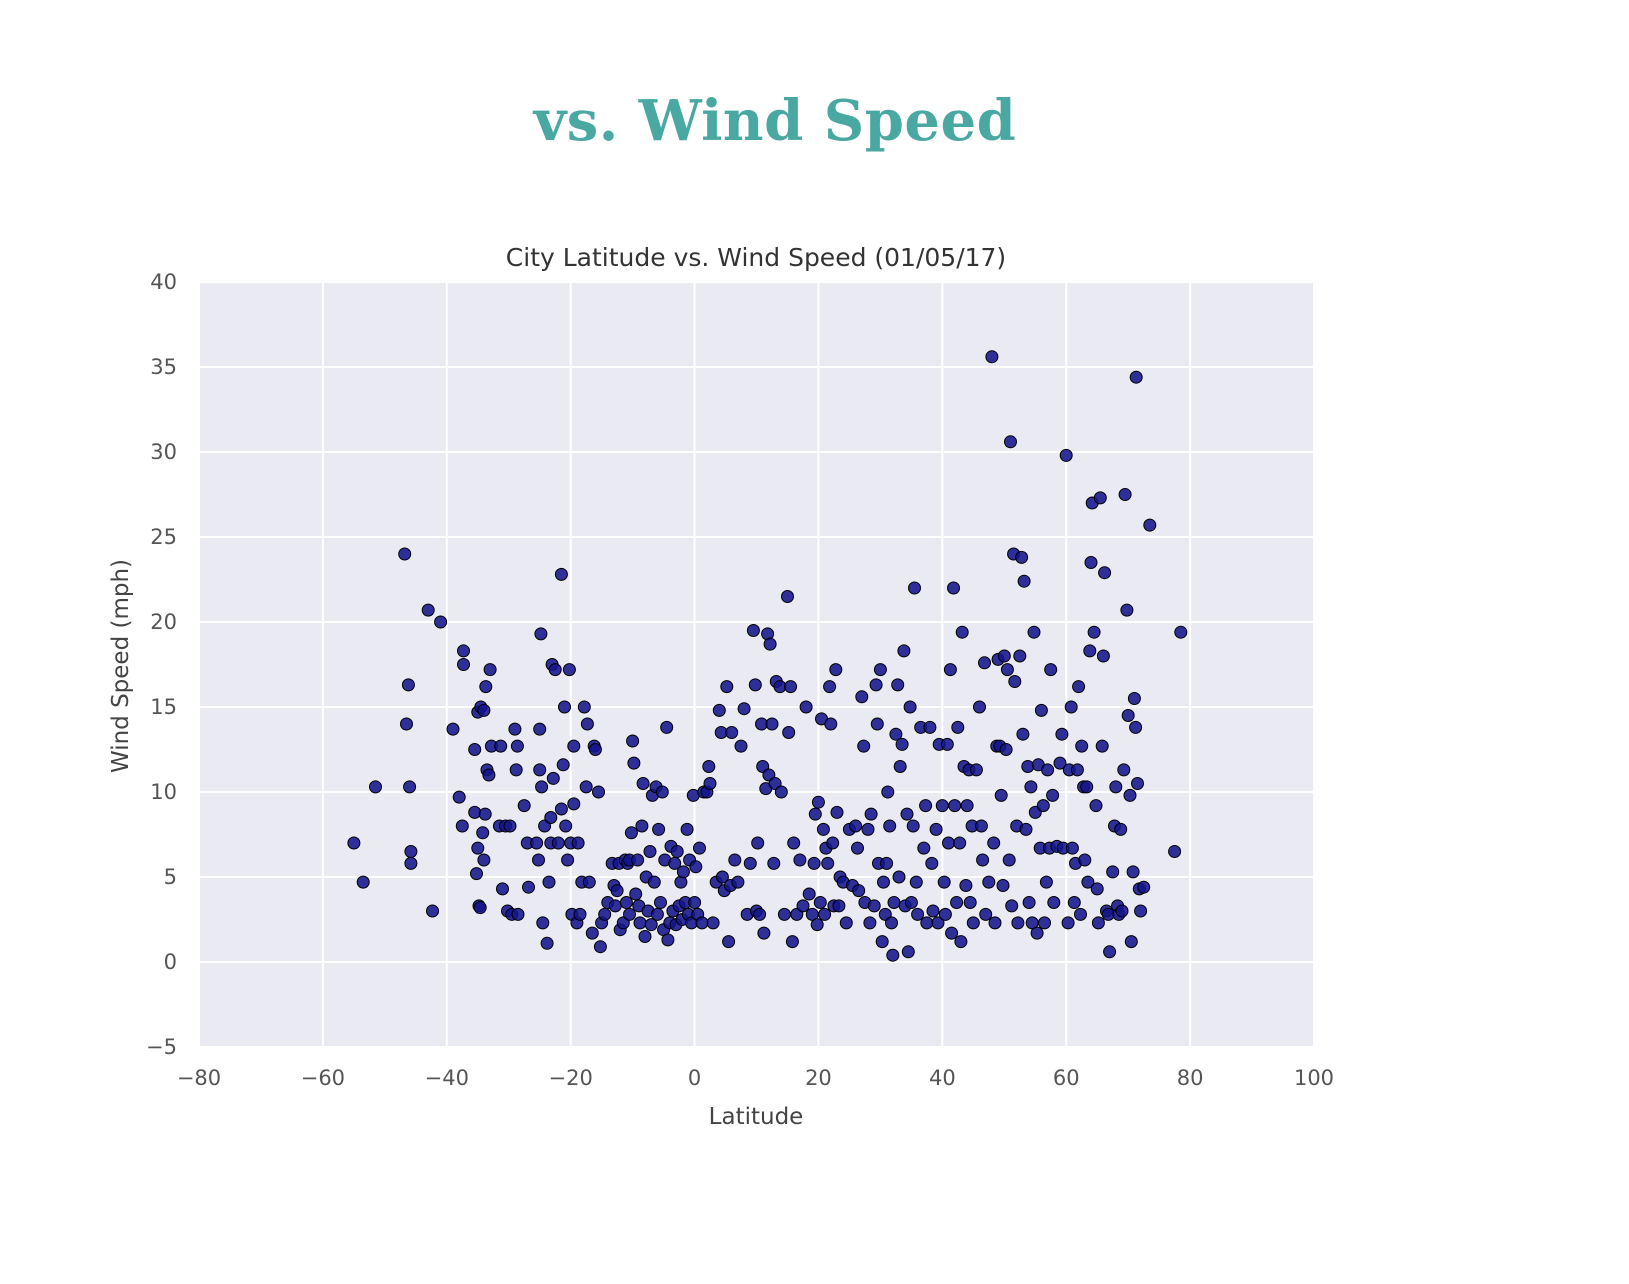  What do you see at coordinates (163, 537) in the screenshot?
I see `y-tick-label: 25` at bounding box center [163, 537].